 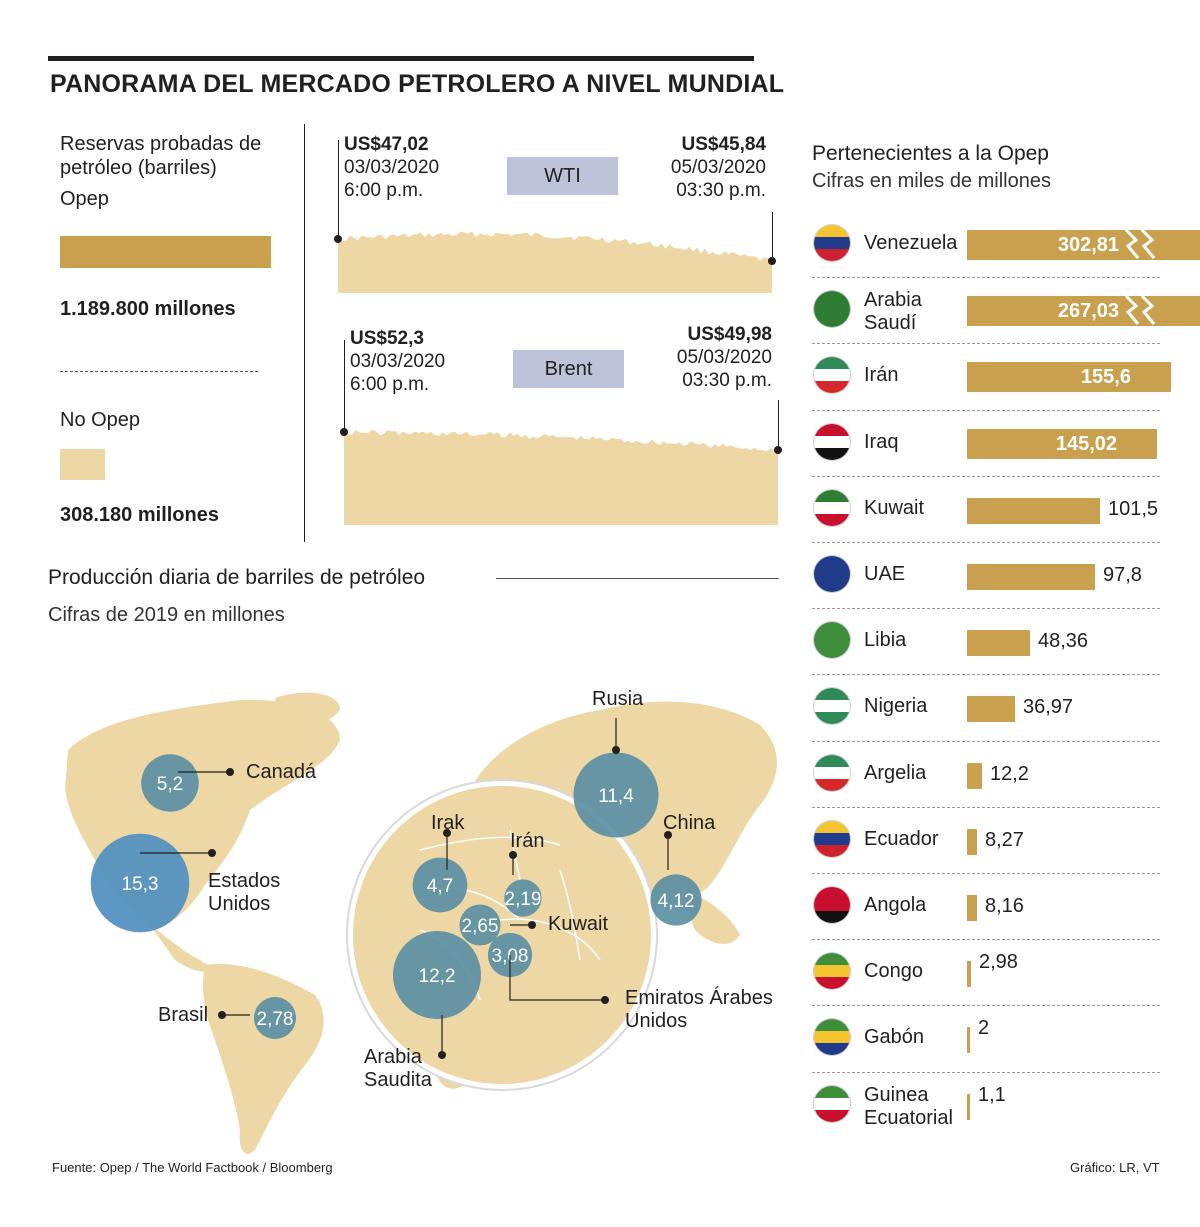 I want to click on bubble-value: 2,19, so click(x=523, y=899).